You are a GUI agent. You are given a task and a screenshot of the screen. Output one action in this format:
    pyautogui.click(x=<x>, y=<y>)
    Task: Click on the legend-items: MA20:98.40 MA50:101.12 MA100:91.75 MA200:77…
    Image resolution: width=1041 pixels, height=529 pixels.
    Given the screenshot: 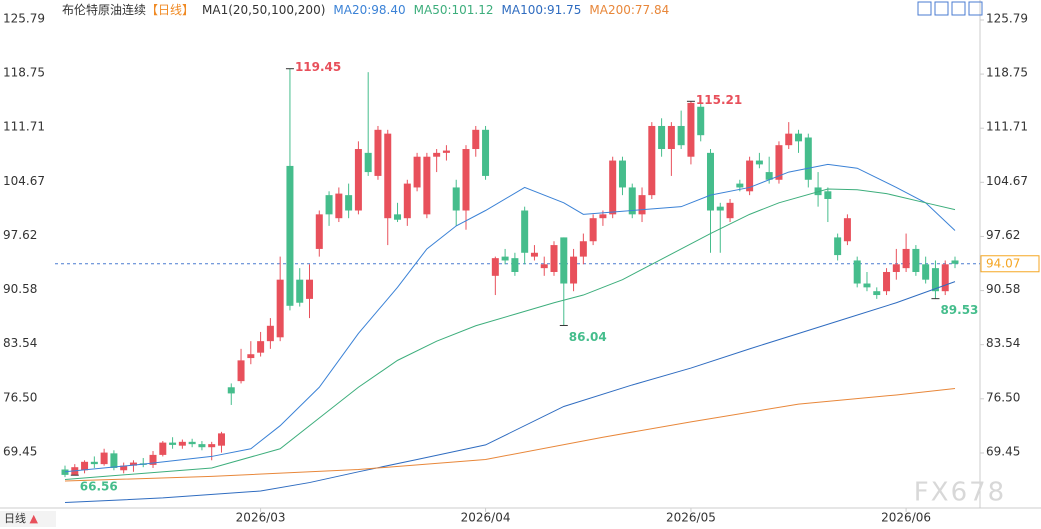 What is the action you would take?
    pyautogui.click(x=505, y=10)
    